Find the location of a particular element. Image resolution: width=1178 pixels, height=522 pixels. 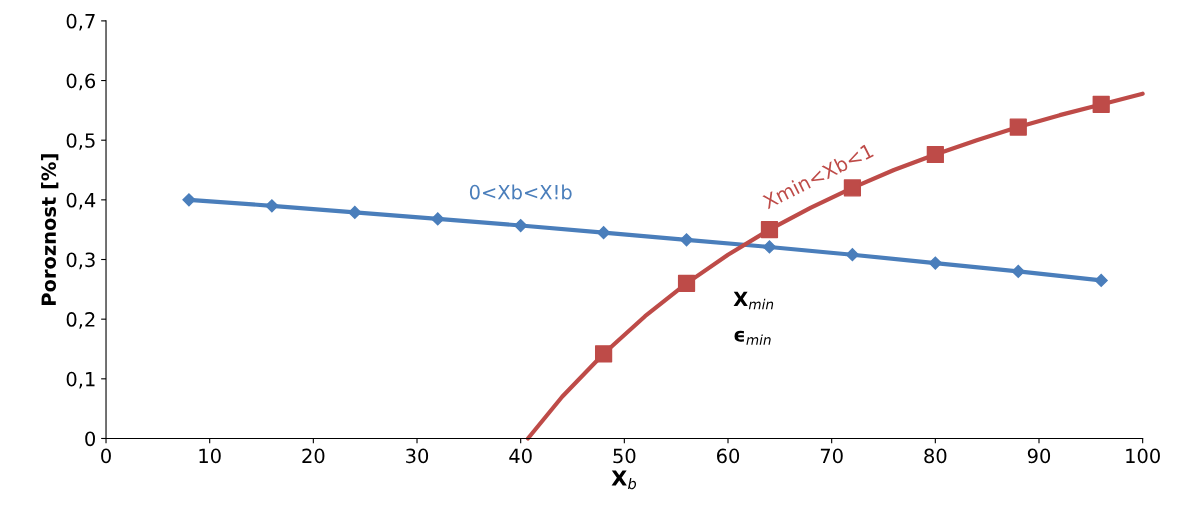

x-tick-label: 50 is located at coordinates (624, 456).